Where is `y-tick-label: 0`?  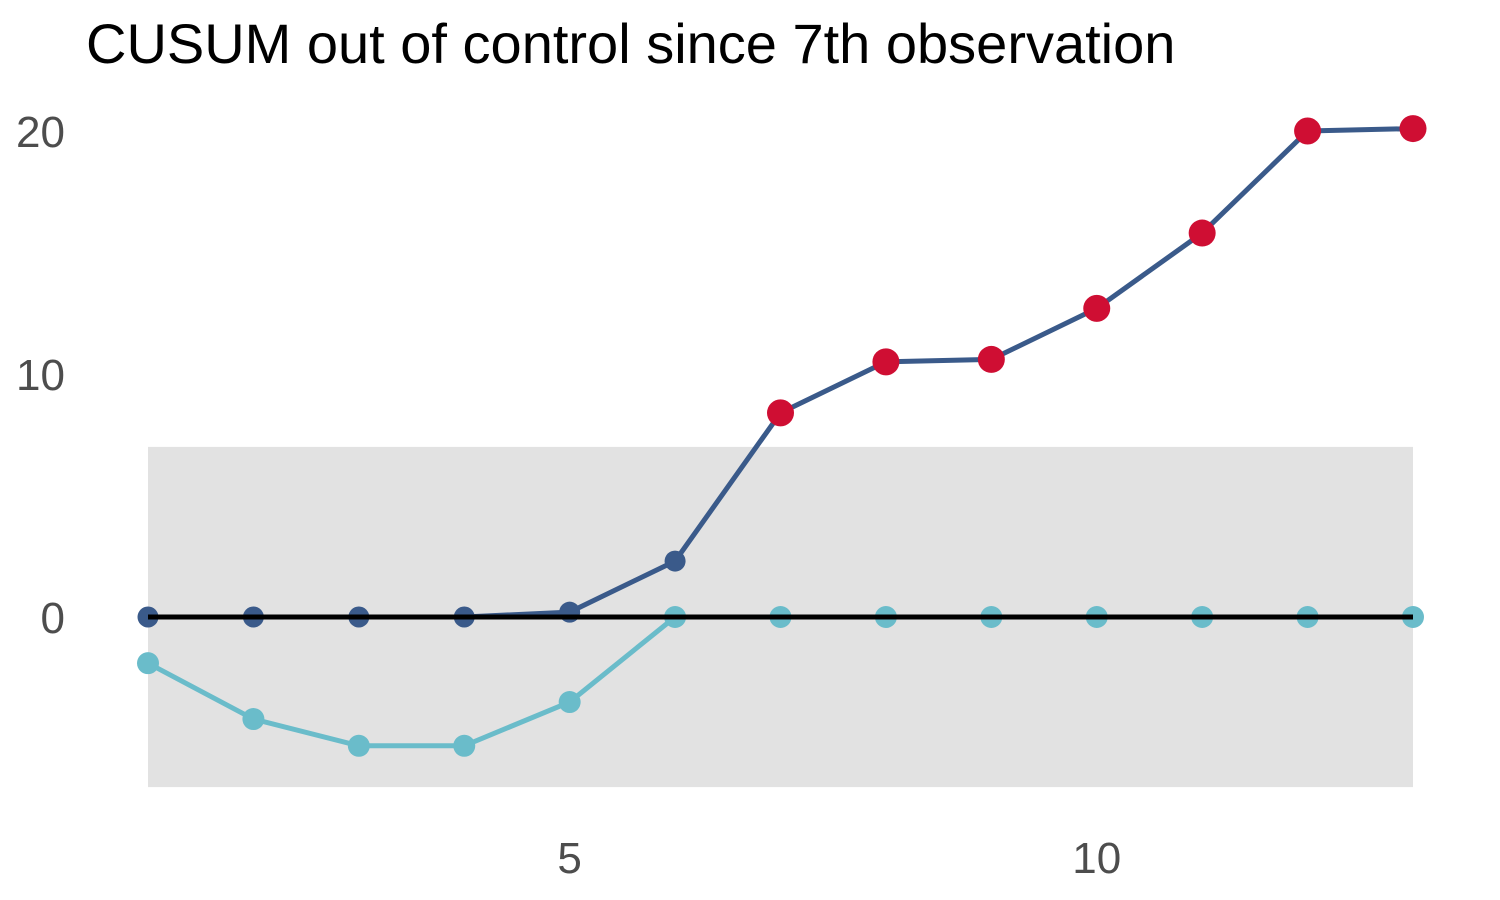
y-tick-label: 0 is located at coordinates (53, 618).